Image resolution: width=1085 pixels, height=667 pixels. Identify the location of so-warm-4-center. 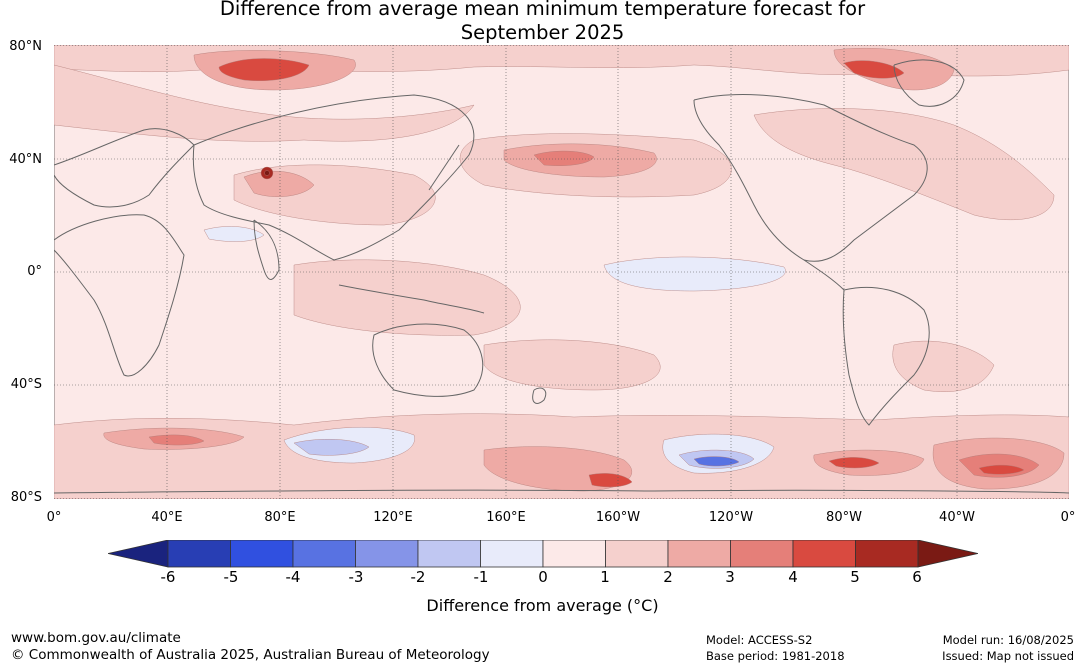
(1001, 469).